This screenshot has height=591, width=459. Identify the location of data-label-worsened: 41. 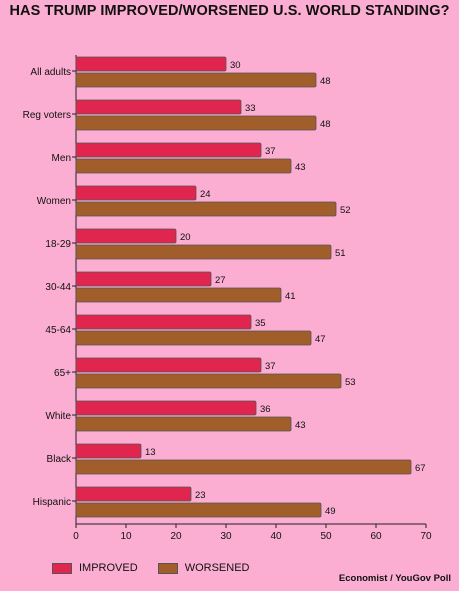
(290, 296).